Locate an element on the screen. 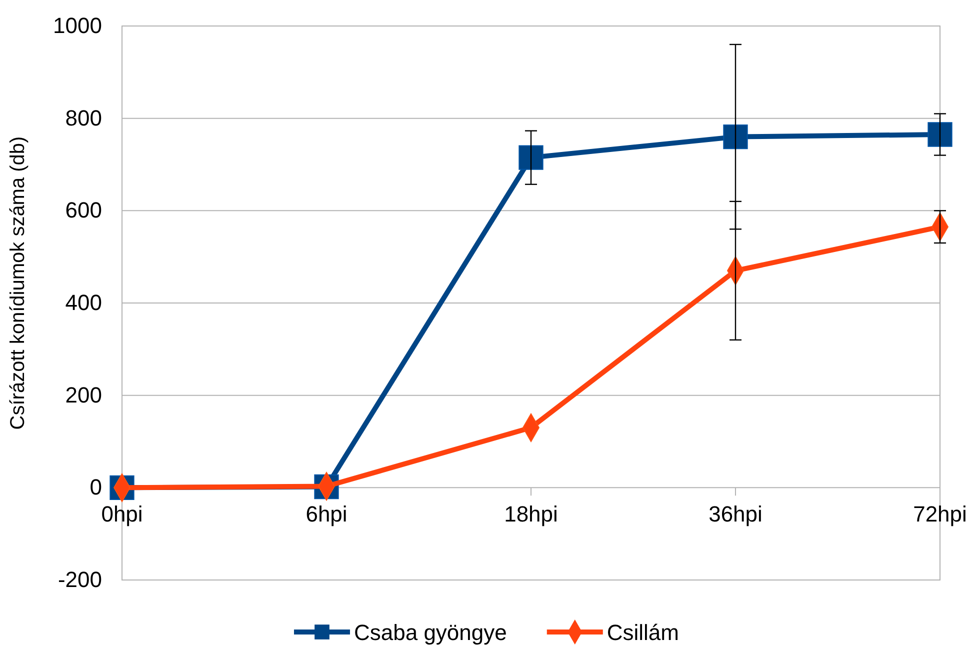 The height and width of the screenshot is (648, 973). y-tick-label: -200 is located at coordinates (80, 579).